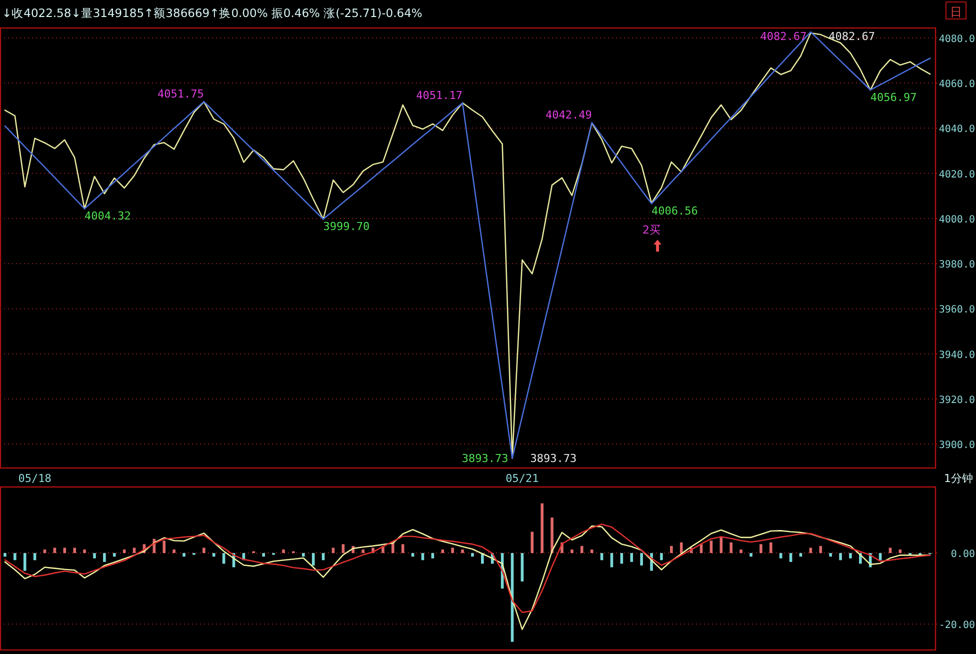 The height and width of the screenshot is (654, 976). Describe the element at coordinates (107, 216) in the screenshot. I see `annotation: 4004.32` at that location.